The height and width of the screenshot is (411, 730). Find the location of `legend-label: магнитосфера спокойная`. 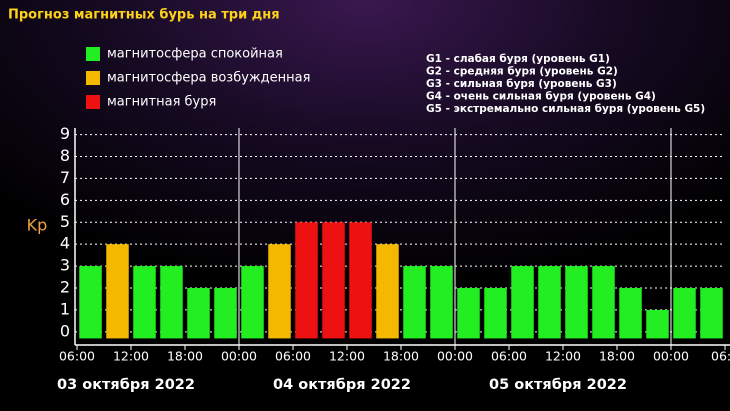

legend-label: магнитосфера спокойная is located at coordinates (195, 54).